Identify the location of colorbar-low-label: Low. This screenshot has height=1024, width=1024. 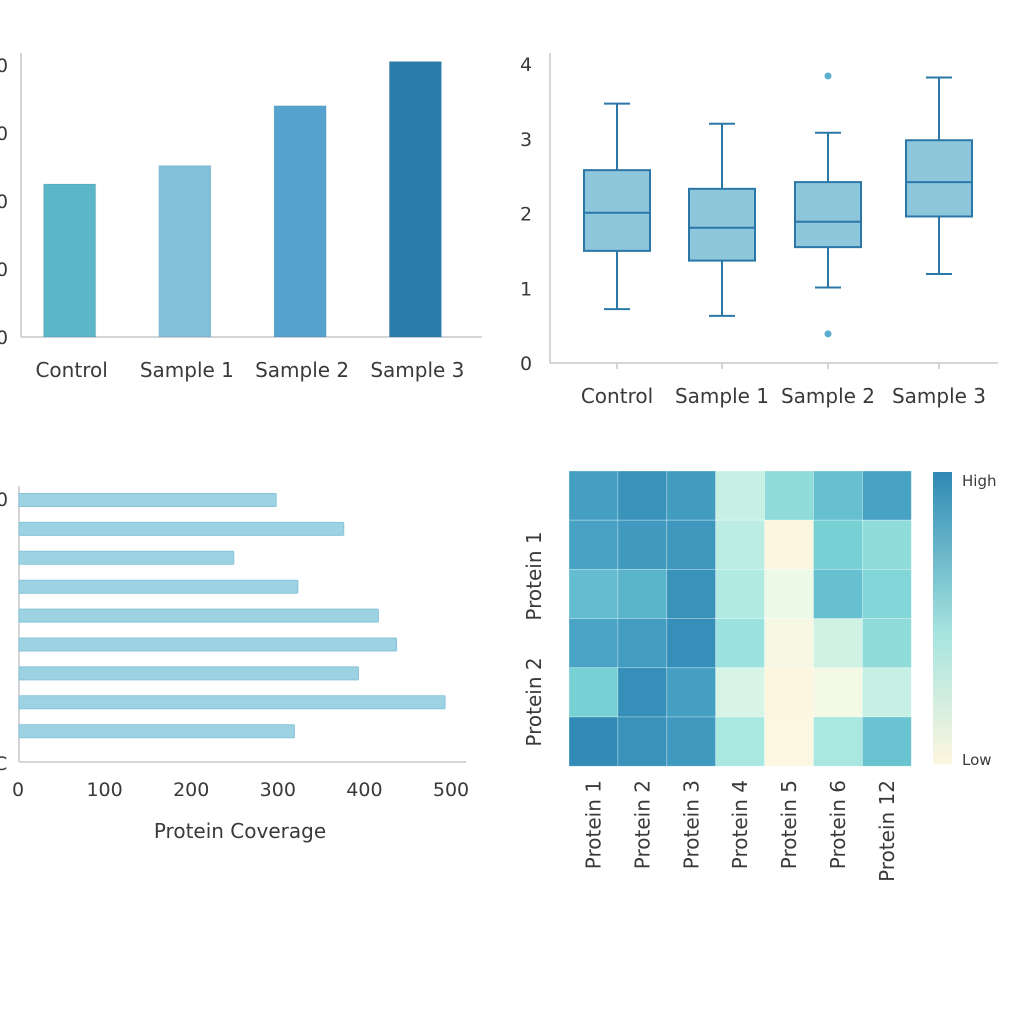
(977, 760).